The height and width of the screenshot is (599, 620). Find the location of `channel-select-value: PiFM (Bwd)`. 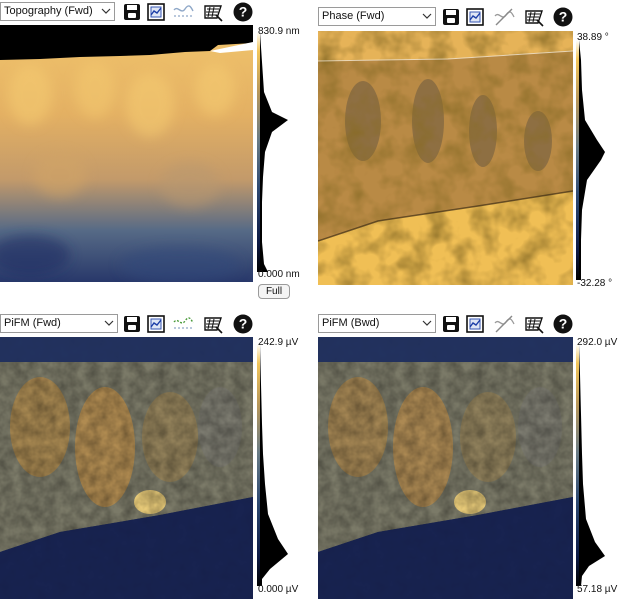

channel-select-value: PiFM (Bwd) is located at coordinates (351, 323).